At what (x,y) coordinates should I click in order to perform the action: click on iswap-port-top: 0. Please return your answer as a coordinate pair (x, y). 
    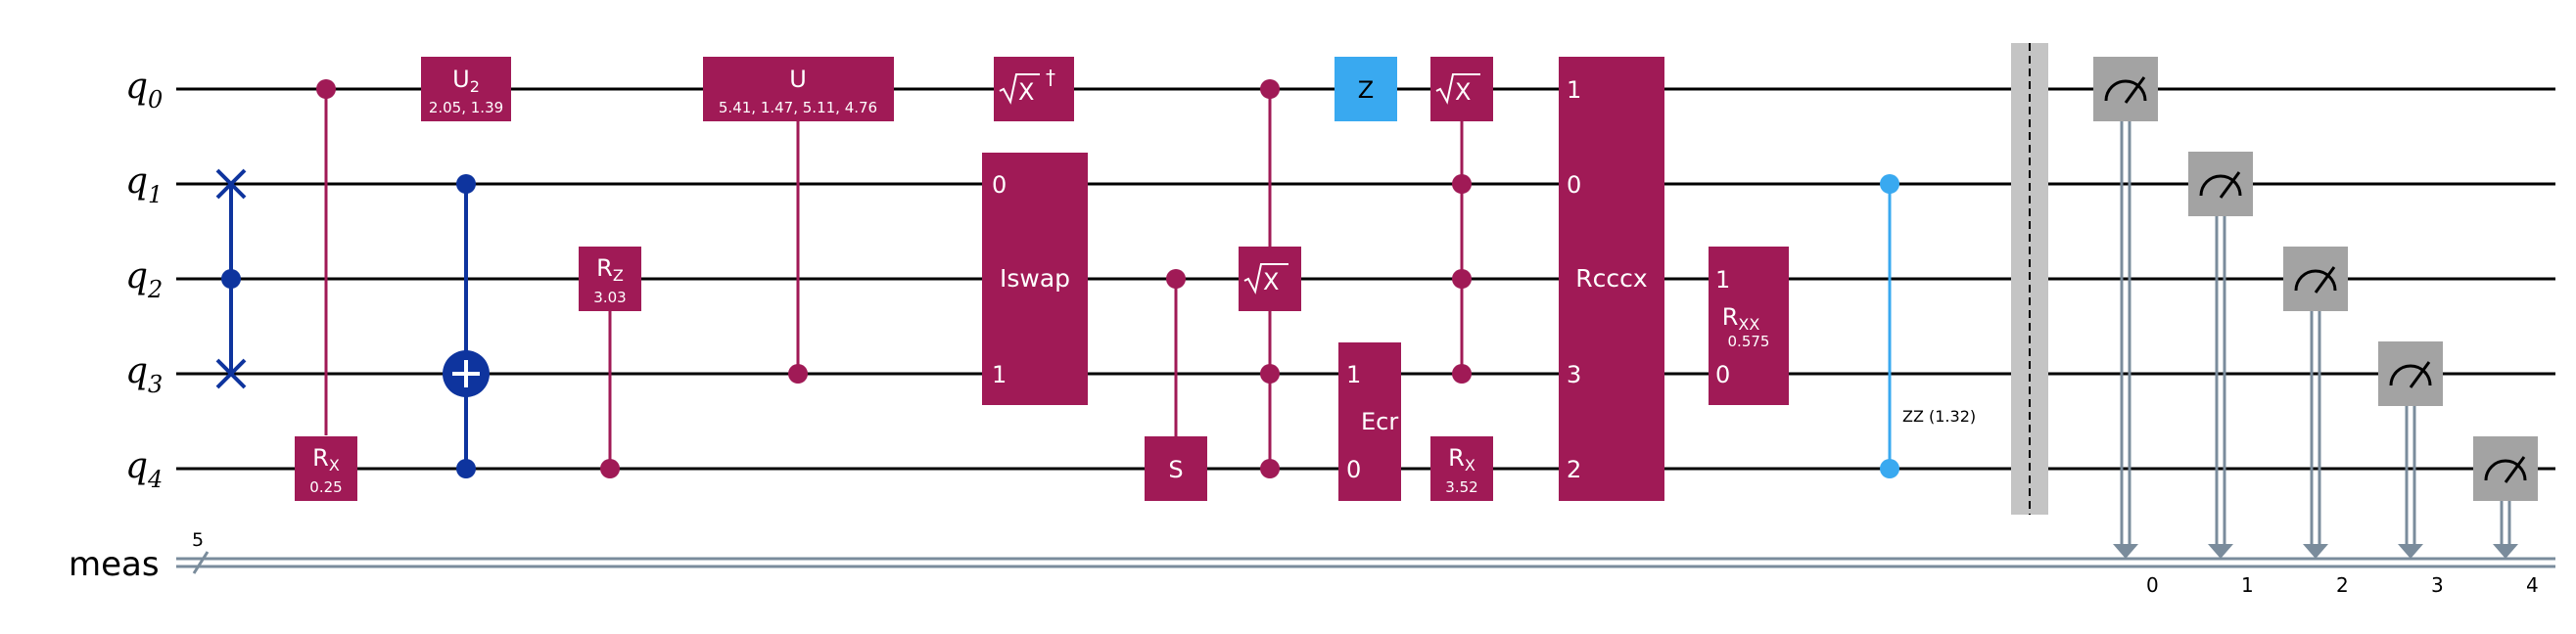
    Looking at the image, I should click on (999, 185).